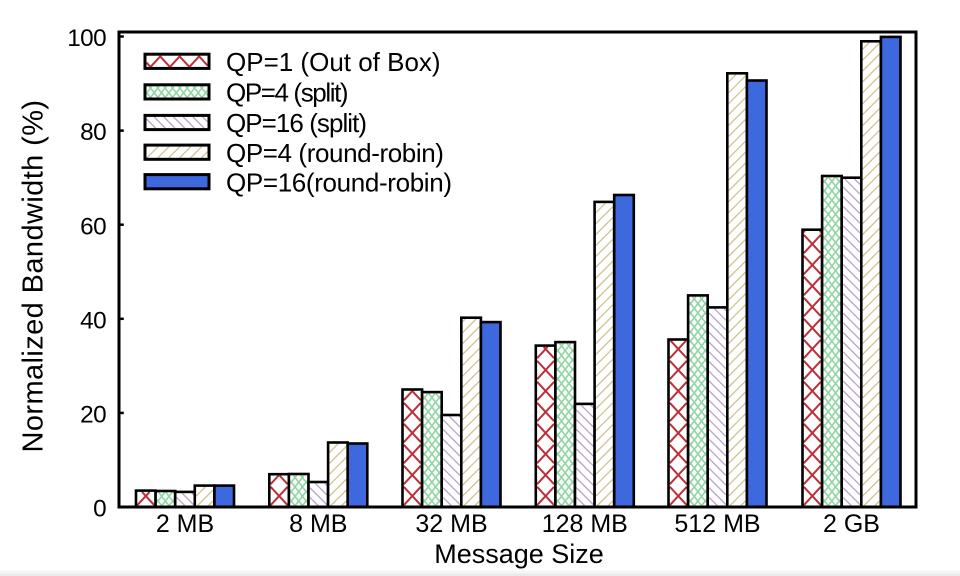  I want to click on svg-text: 20, so click(93, 415).